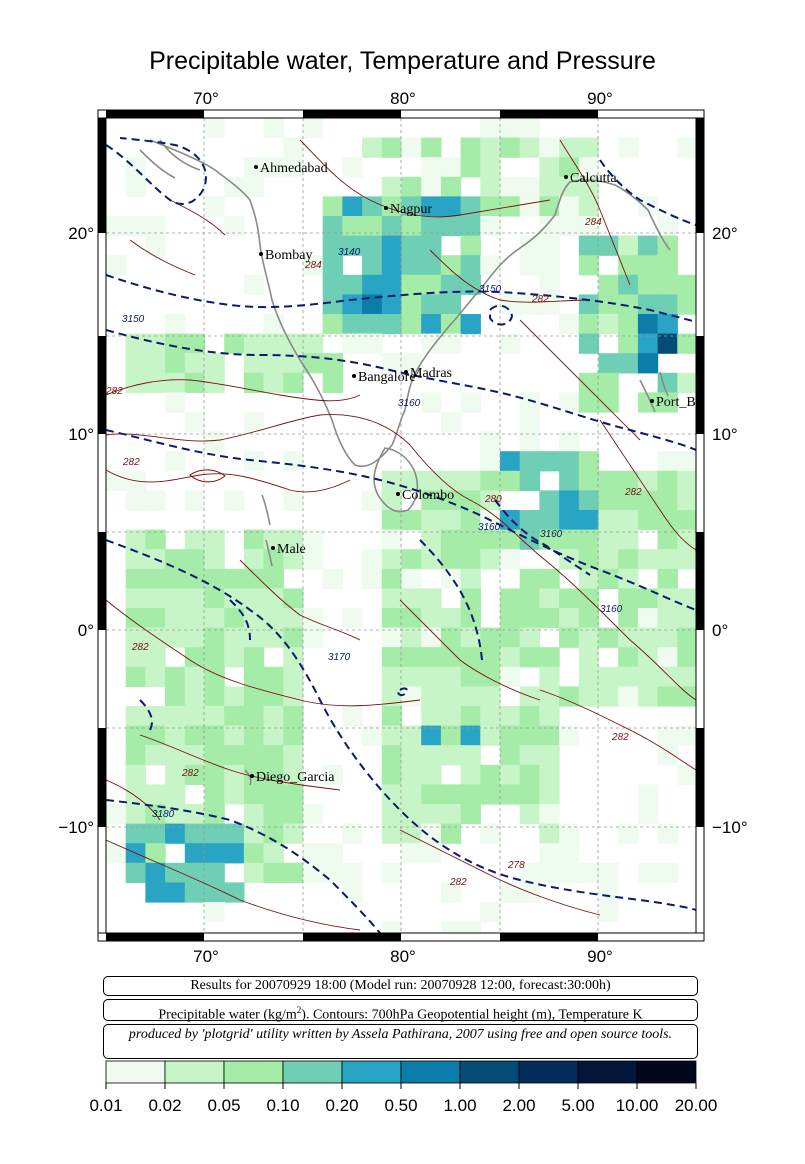 Image resolution: width=805 pixels, height=1164 pixels. Describe the element at coordinates (288, 255) in the screenshot. I see `city-label: Bombay` at that location.